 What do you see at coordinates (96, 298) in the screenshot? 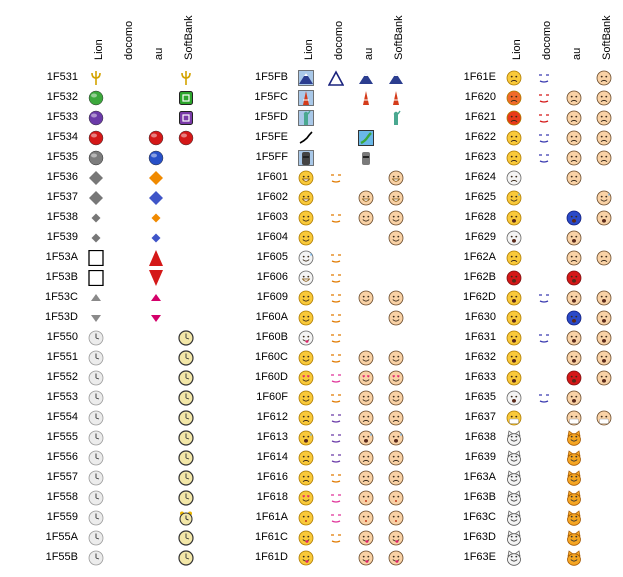
I see `gray-triangle-up-icon` at bounding box center [96, 298].